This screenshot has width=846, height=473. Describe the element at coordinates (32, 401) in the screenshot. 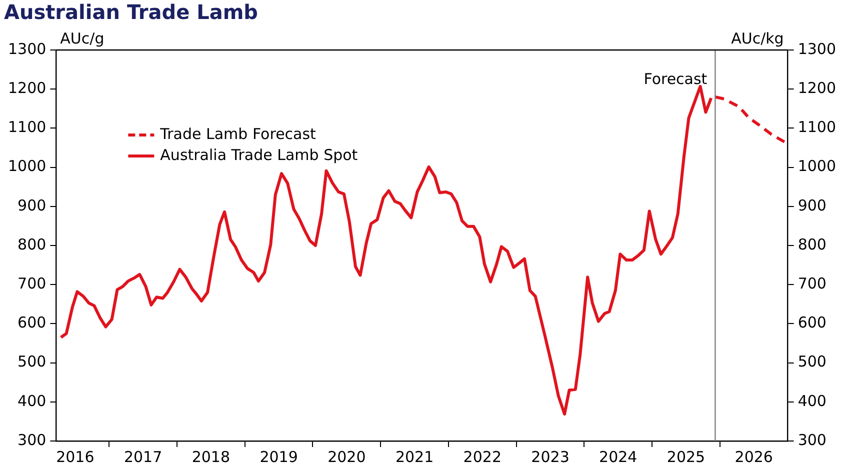

I see `y-tick-label: 400` at that location.